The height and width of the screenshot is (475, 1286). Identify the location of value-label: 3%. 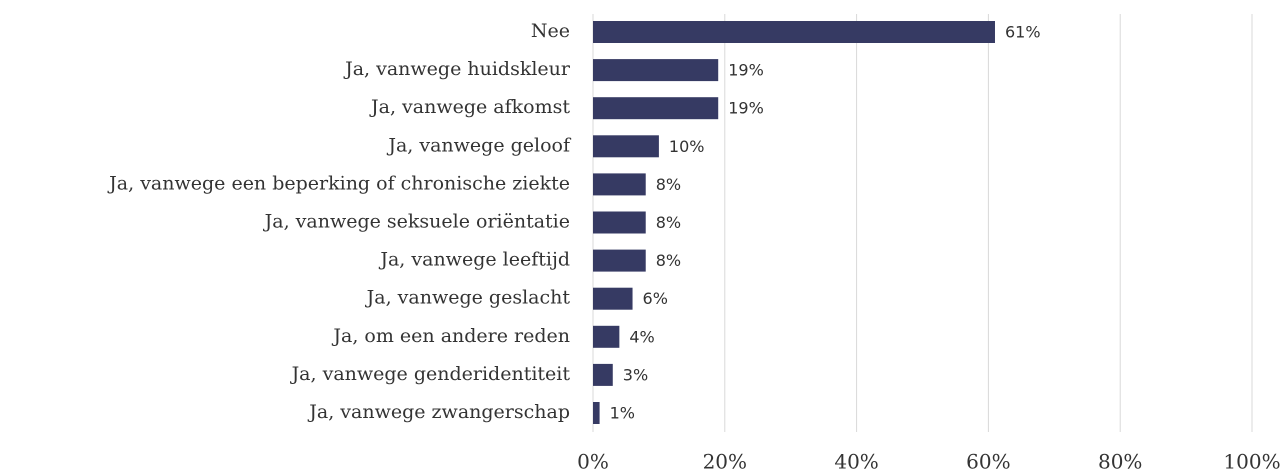
(635, 374).